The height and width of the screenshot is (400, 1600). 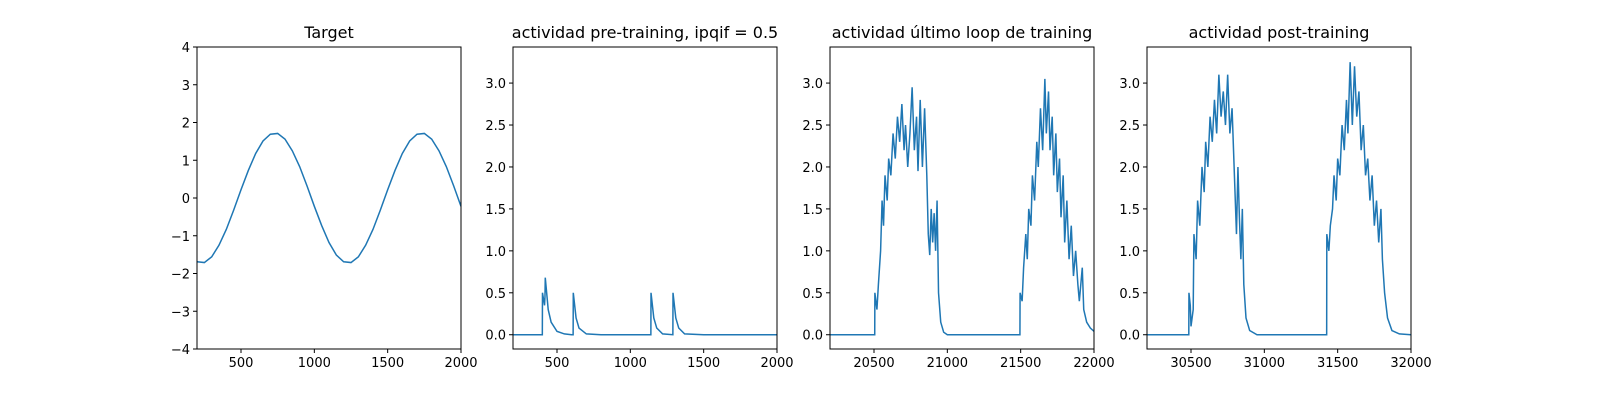 What do you see at coordinates (180, 350) in the screenshot?
I see `y-tick-label: −4` at bounding box center [180, 350].